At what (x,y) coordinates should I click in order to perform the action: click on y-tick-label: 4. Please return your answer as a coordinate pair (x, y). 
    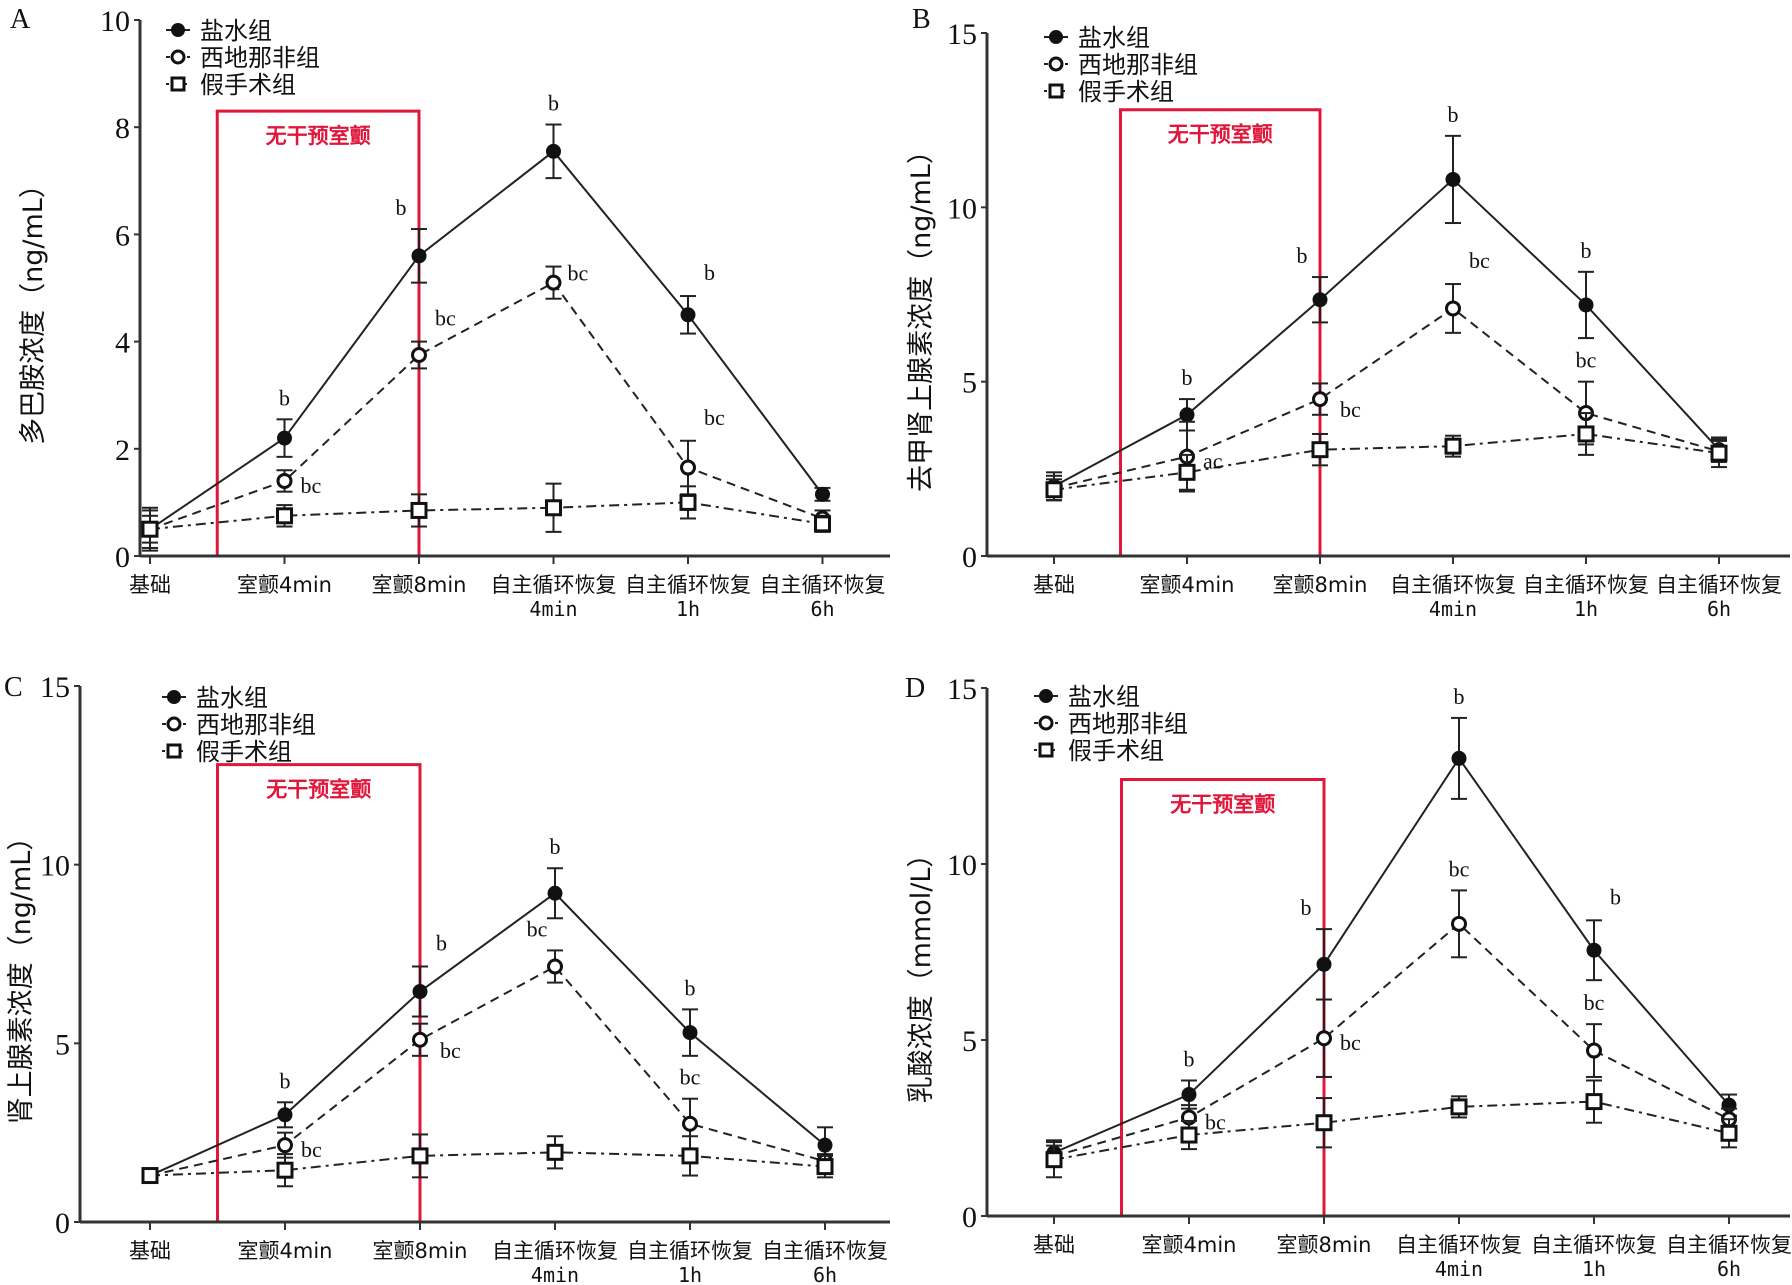
    Looking at the image, I should click on (122, 343).